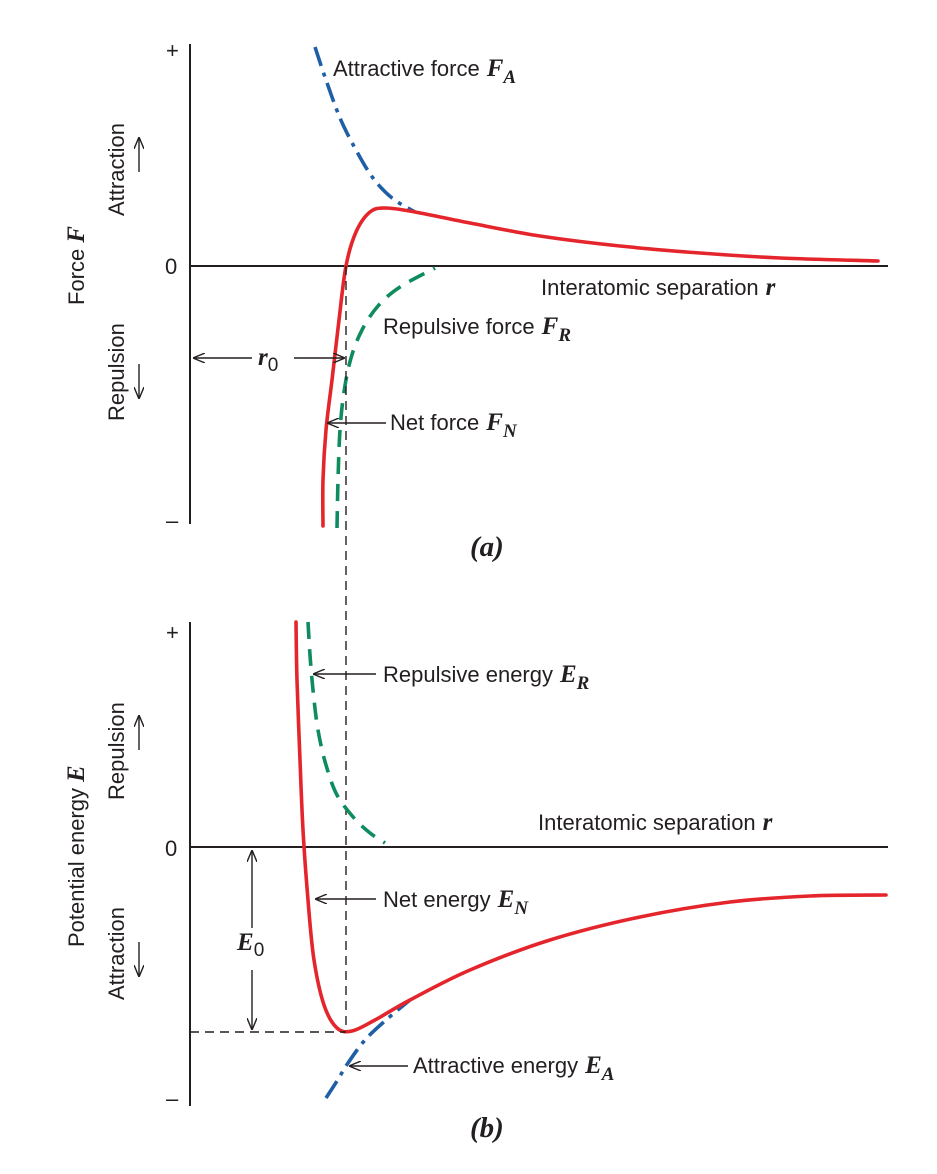 The height and width of the screenshot is (1174, 937). I want to click on panel-a-tick-plus: +, so click(172, 50).